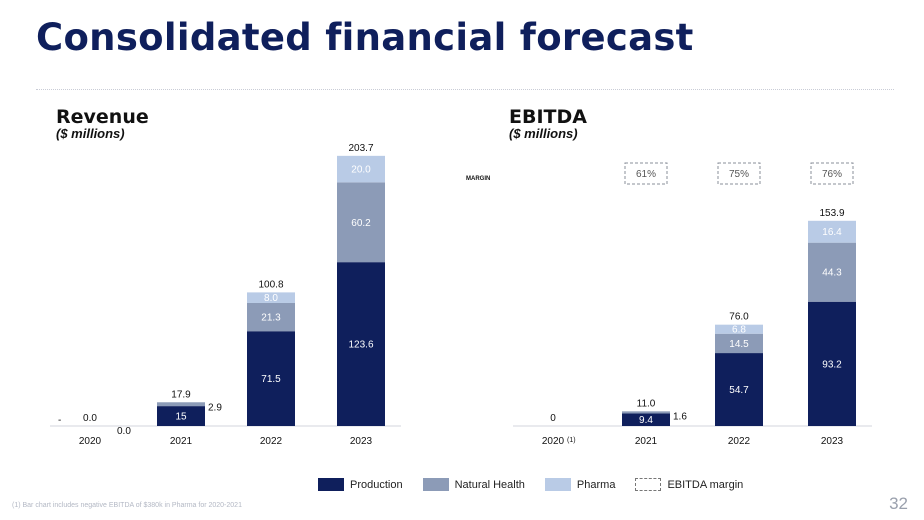  Describe the element at coordinates (181, 394) in the screenshot. I see `revenue-total-label-2021: 17.9` at that location.